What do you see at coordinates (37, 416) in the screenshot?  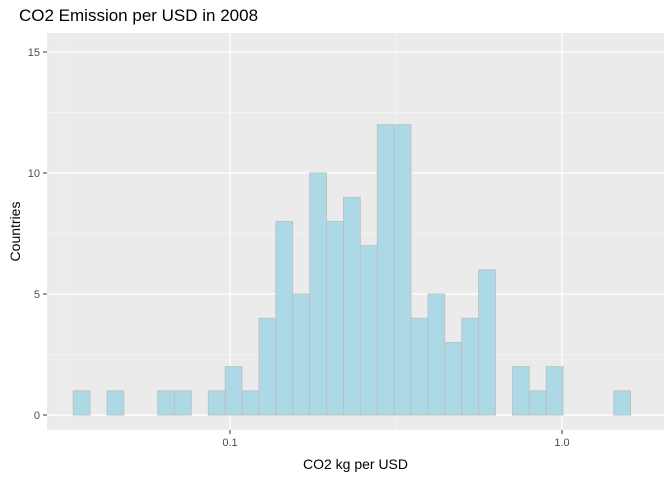 I see `y-tick-label: 0` at bounding box center [37, 416].